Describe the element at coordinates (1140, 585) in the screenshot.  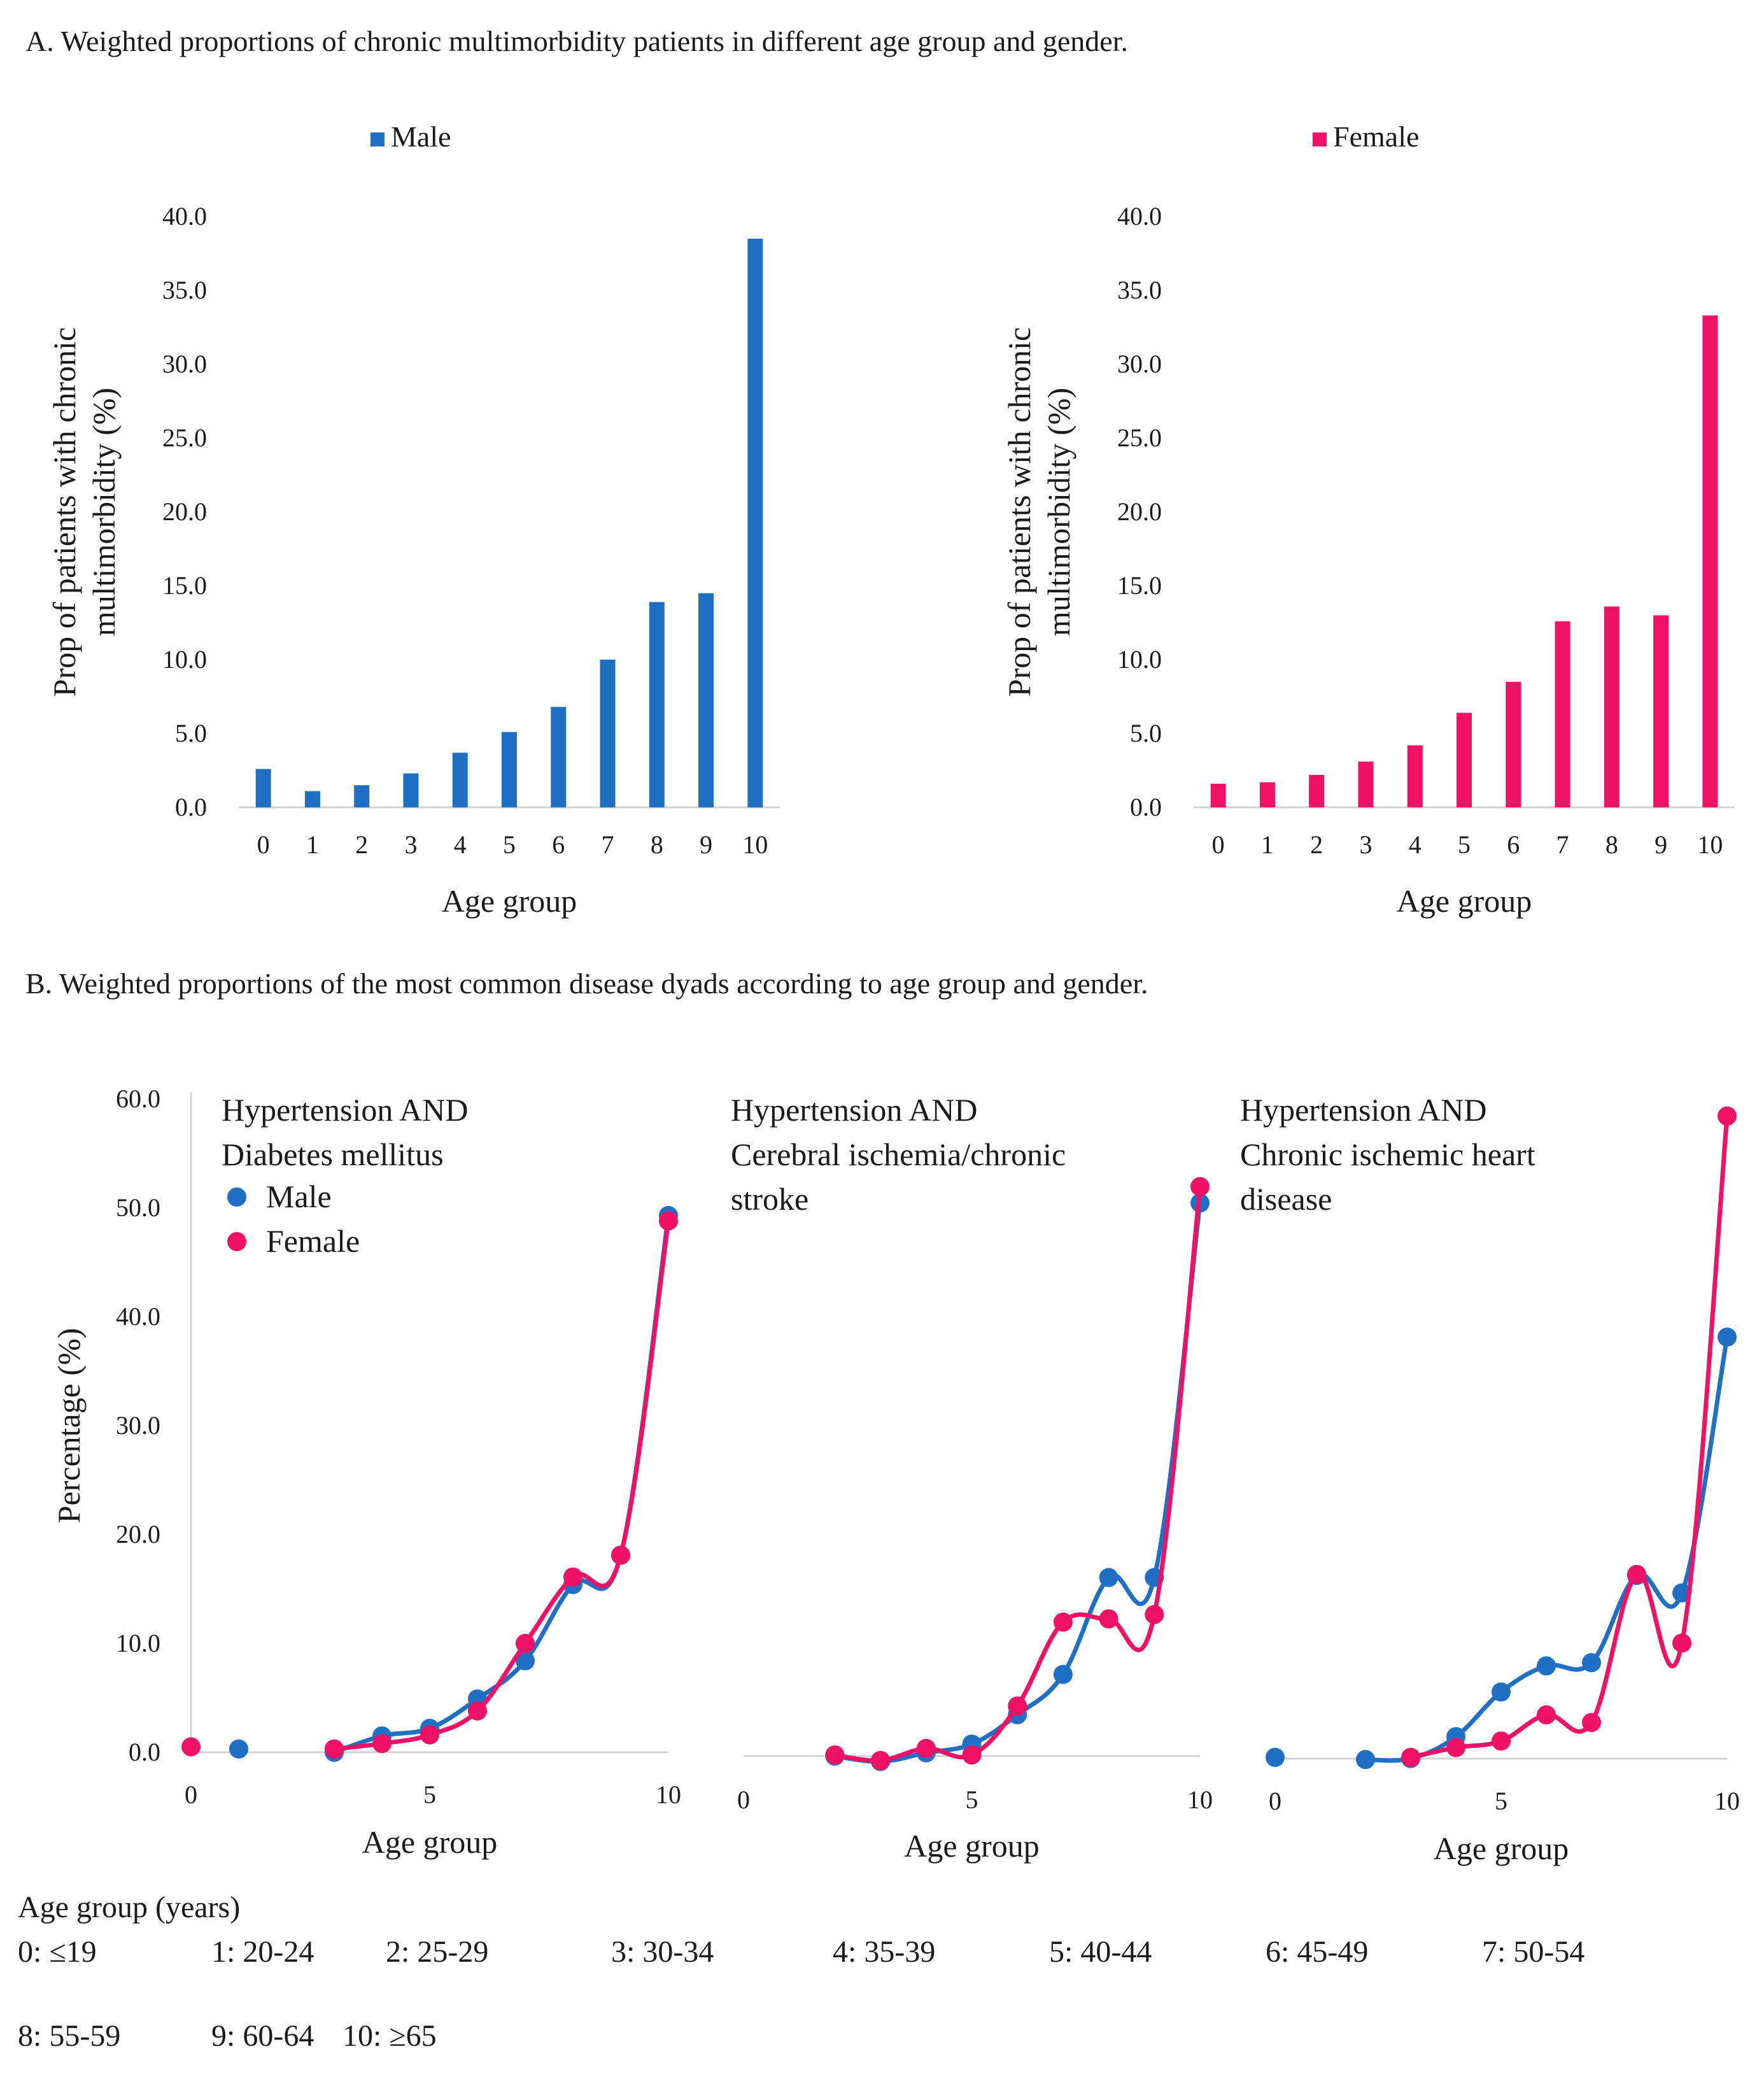
I see `y-tick-label: 15.0` at that location.